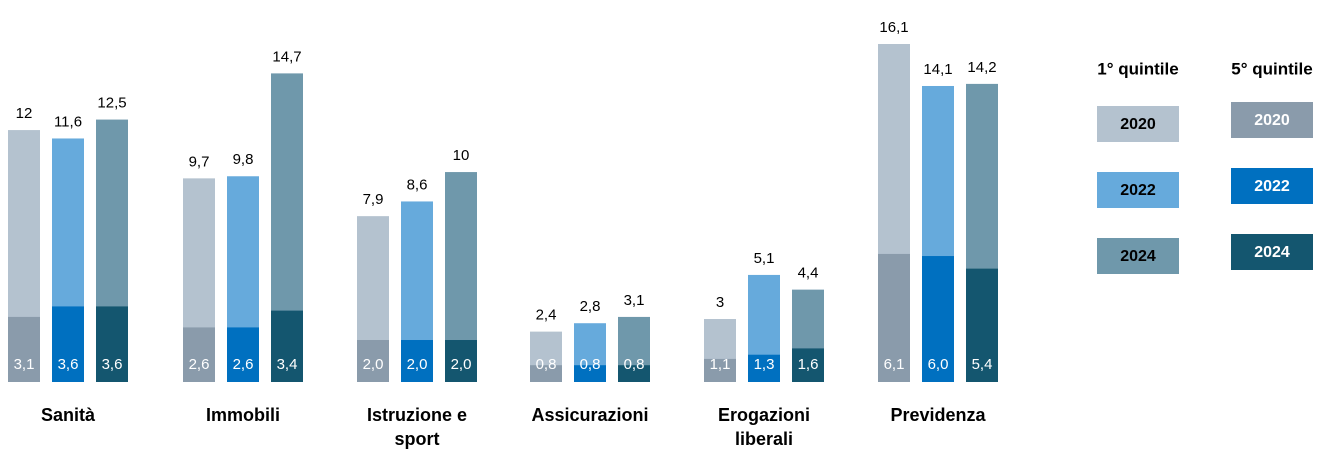 This screenshot has height=454, width=1340. I want to click on value-label: 1,3, so click(764, 364).